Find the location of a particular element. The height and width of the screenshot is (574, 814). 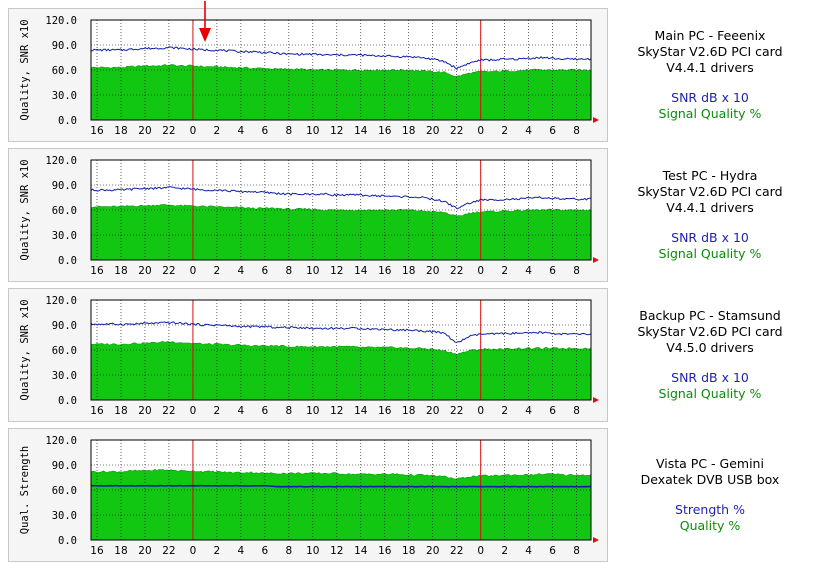

arrow-head is located at coordinates (205, 35).